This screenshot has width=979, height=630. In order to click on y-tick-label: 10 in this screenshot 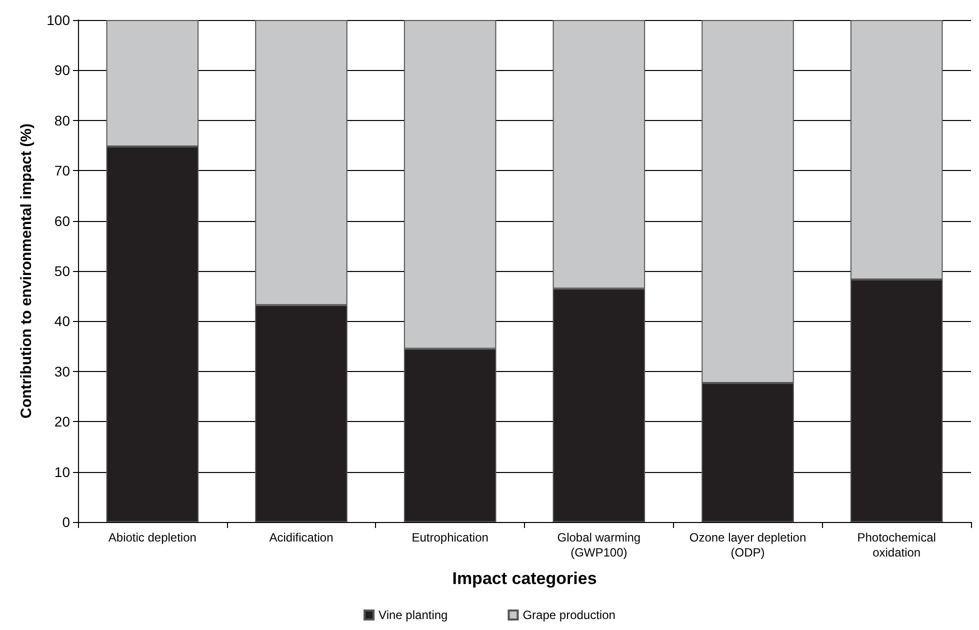, I will do `click(62, 472)`.